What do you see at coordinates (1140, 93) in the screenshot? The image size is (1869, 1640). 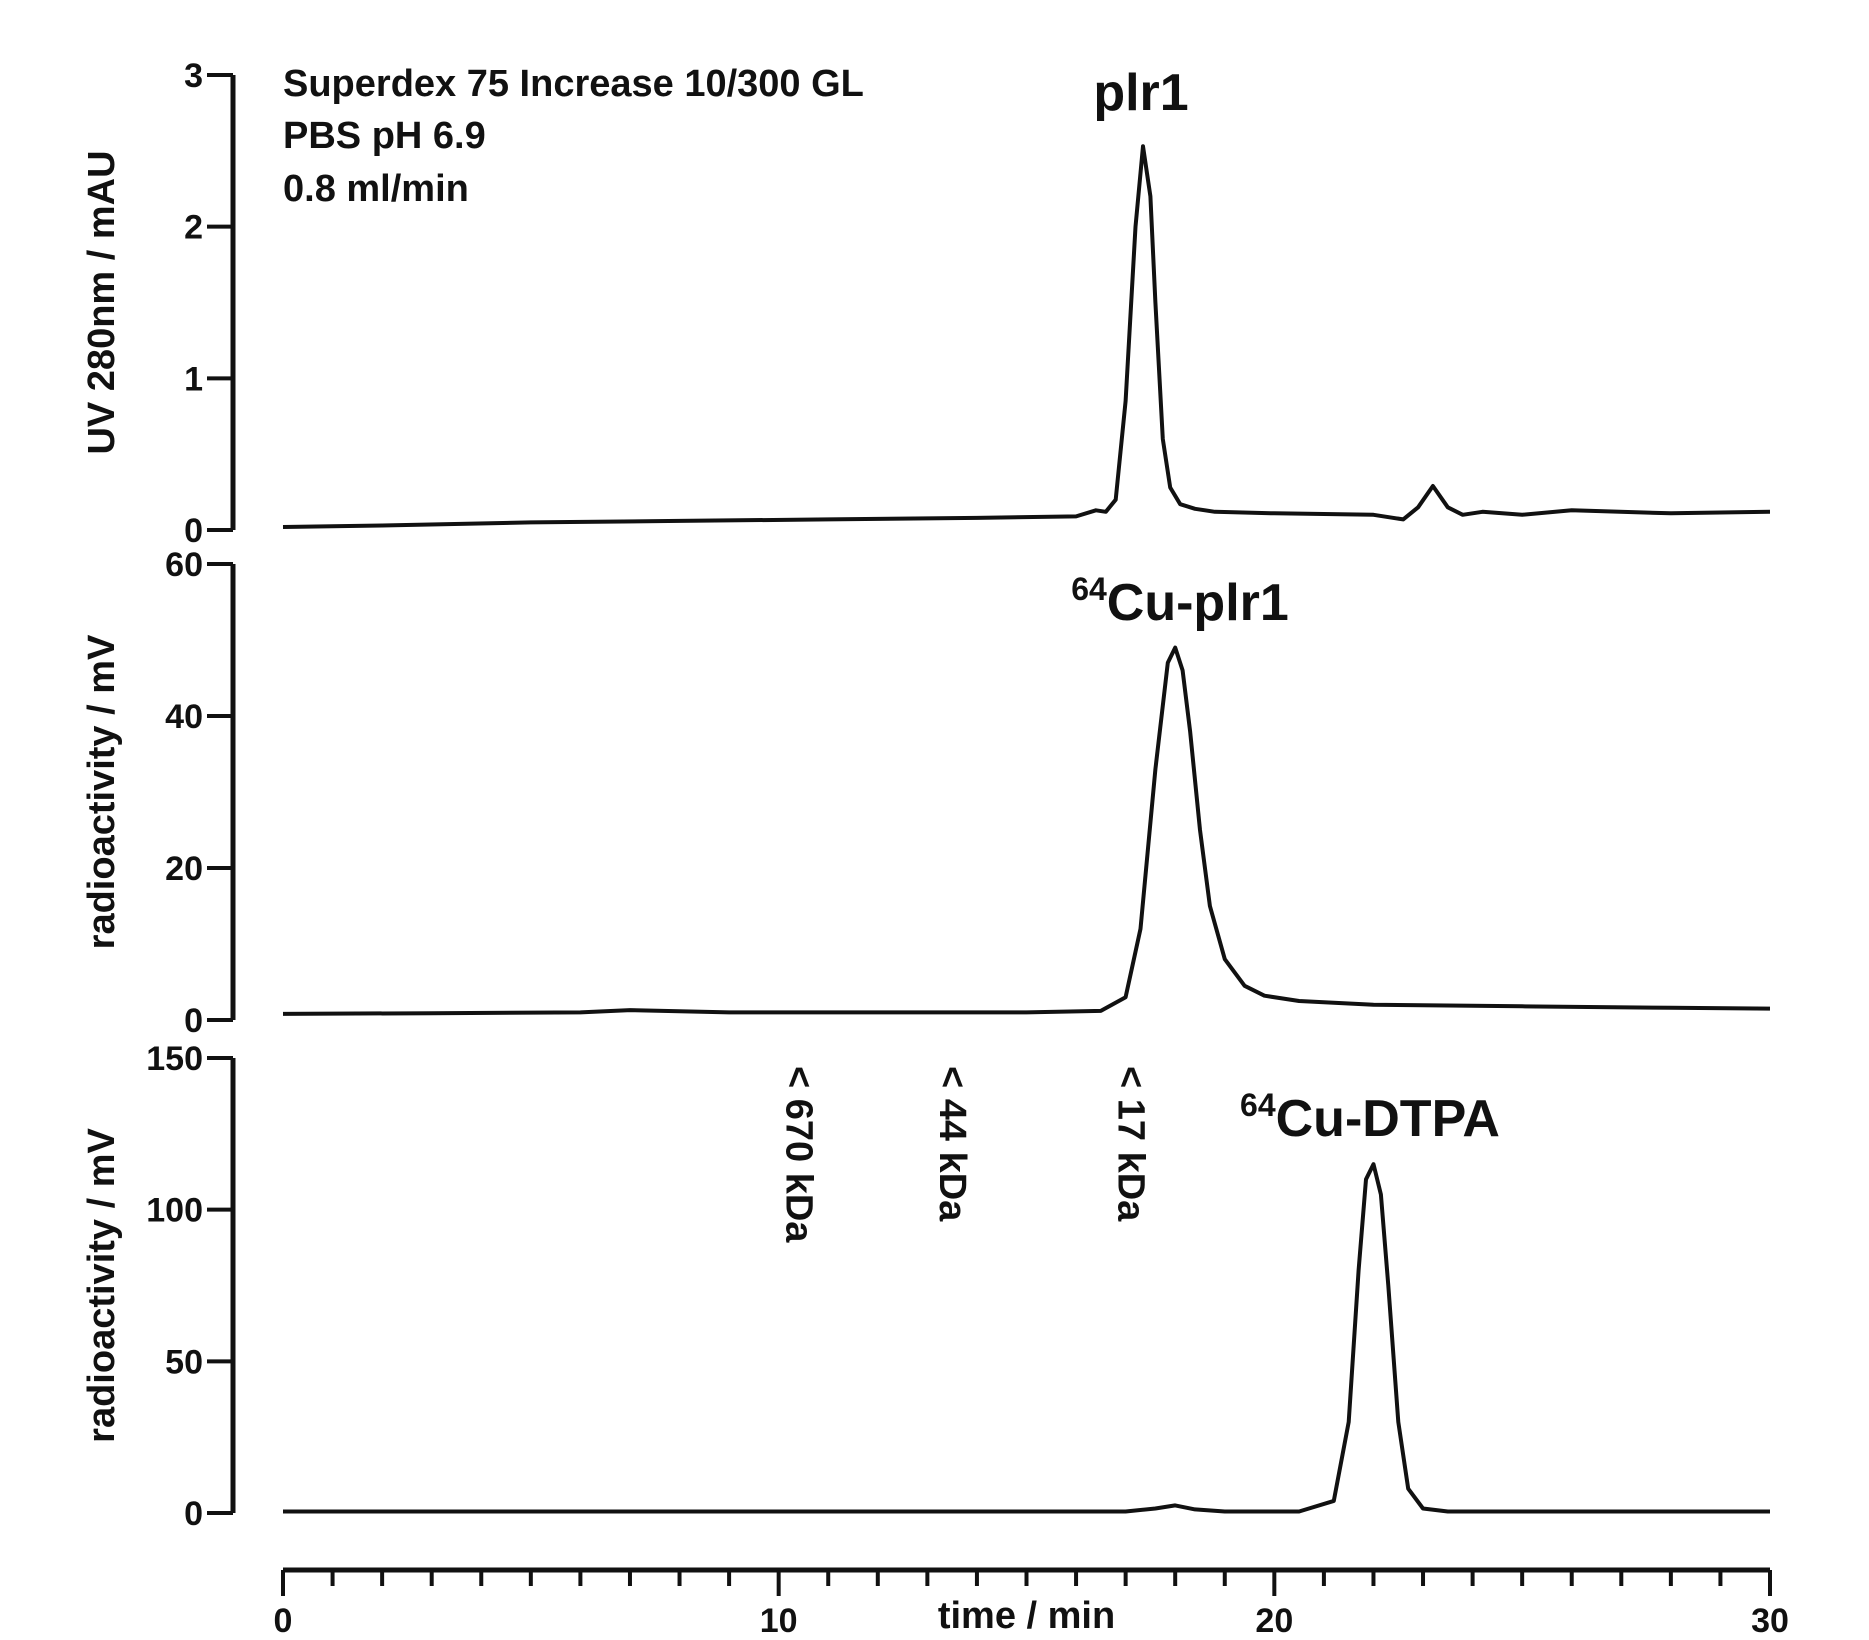 I see `peak-label: plr1` at bounding box center [1140, 93].